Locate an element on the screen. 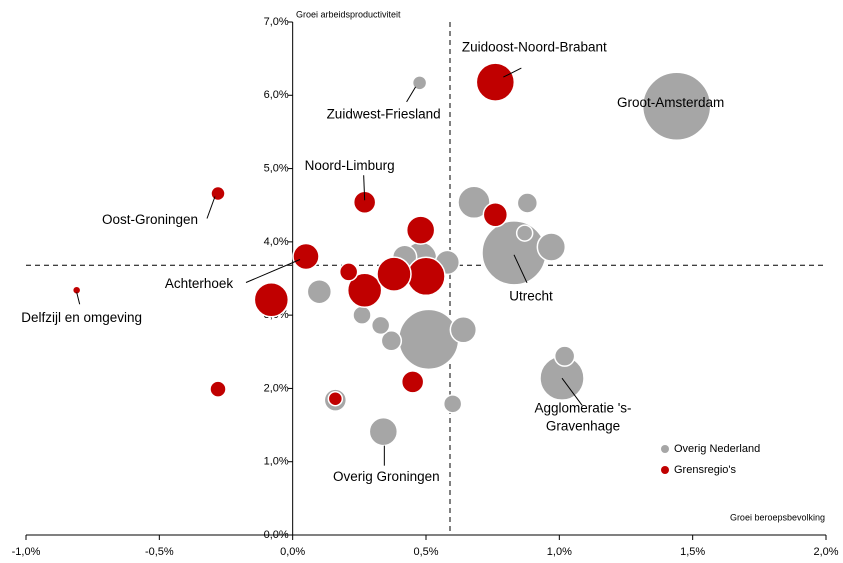  x-tick-label: 1,0% is located at coordinates (559, 552).